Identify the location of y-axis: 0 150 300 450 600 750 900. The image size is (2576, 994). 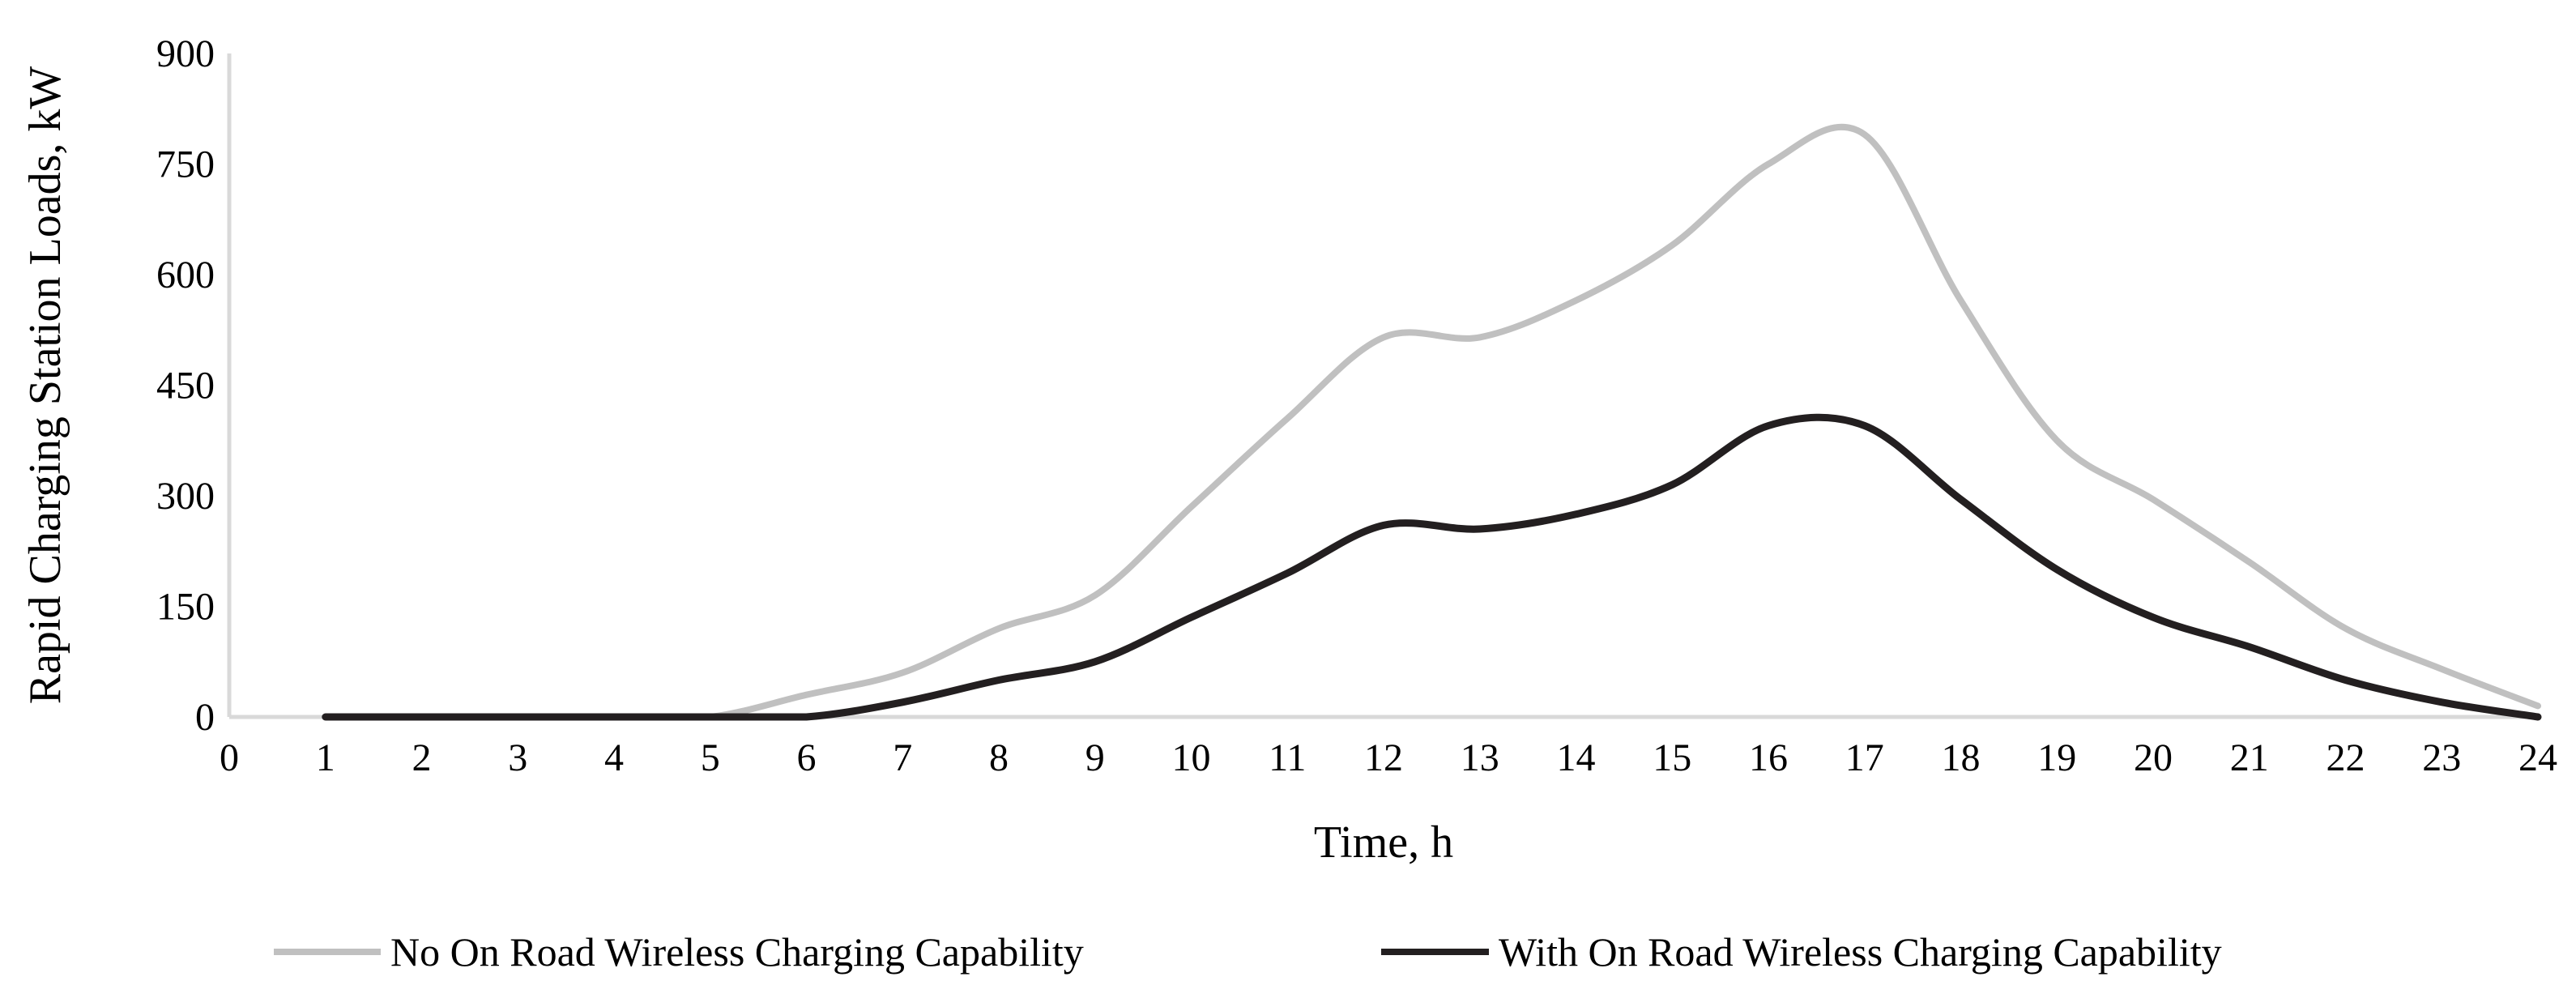
(194, 385).